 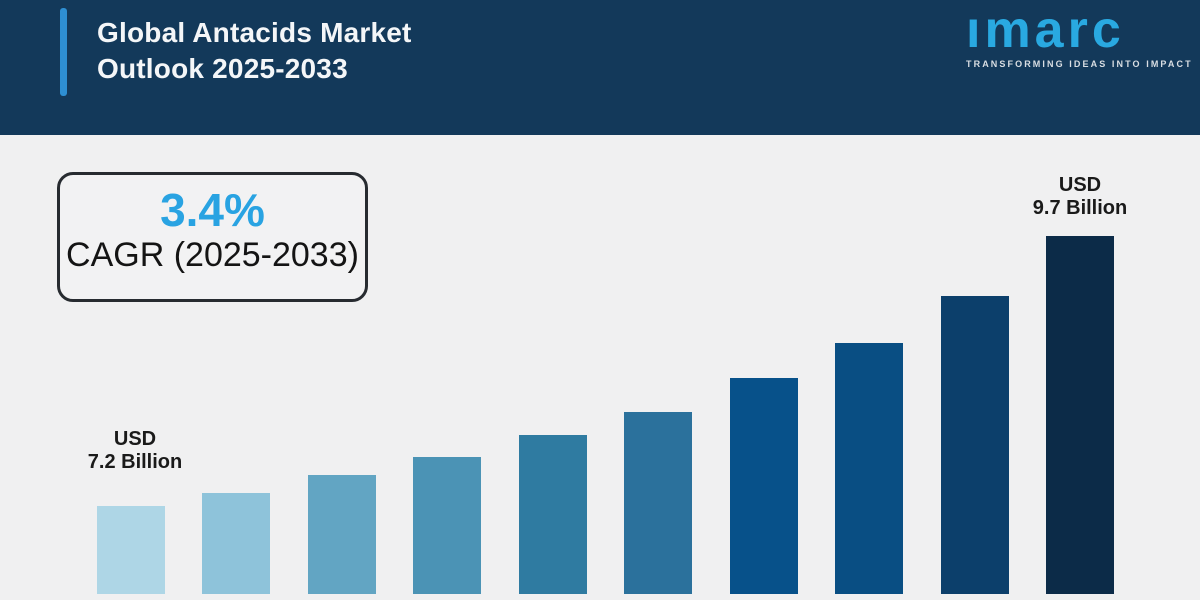 What do you see at coordinates (254, 51) in the screenshot?
I see `page-title: Global Antacids Market Outlook 2025-2033` at bounding box center [254, 51].